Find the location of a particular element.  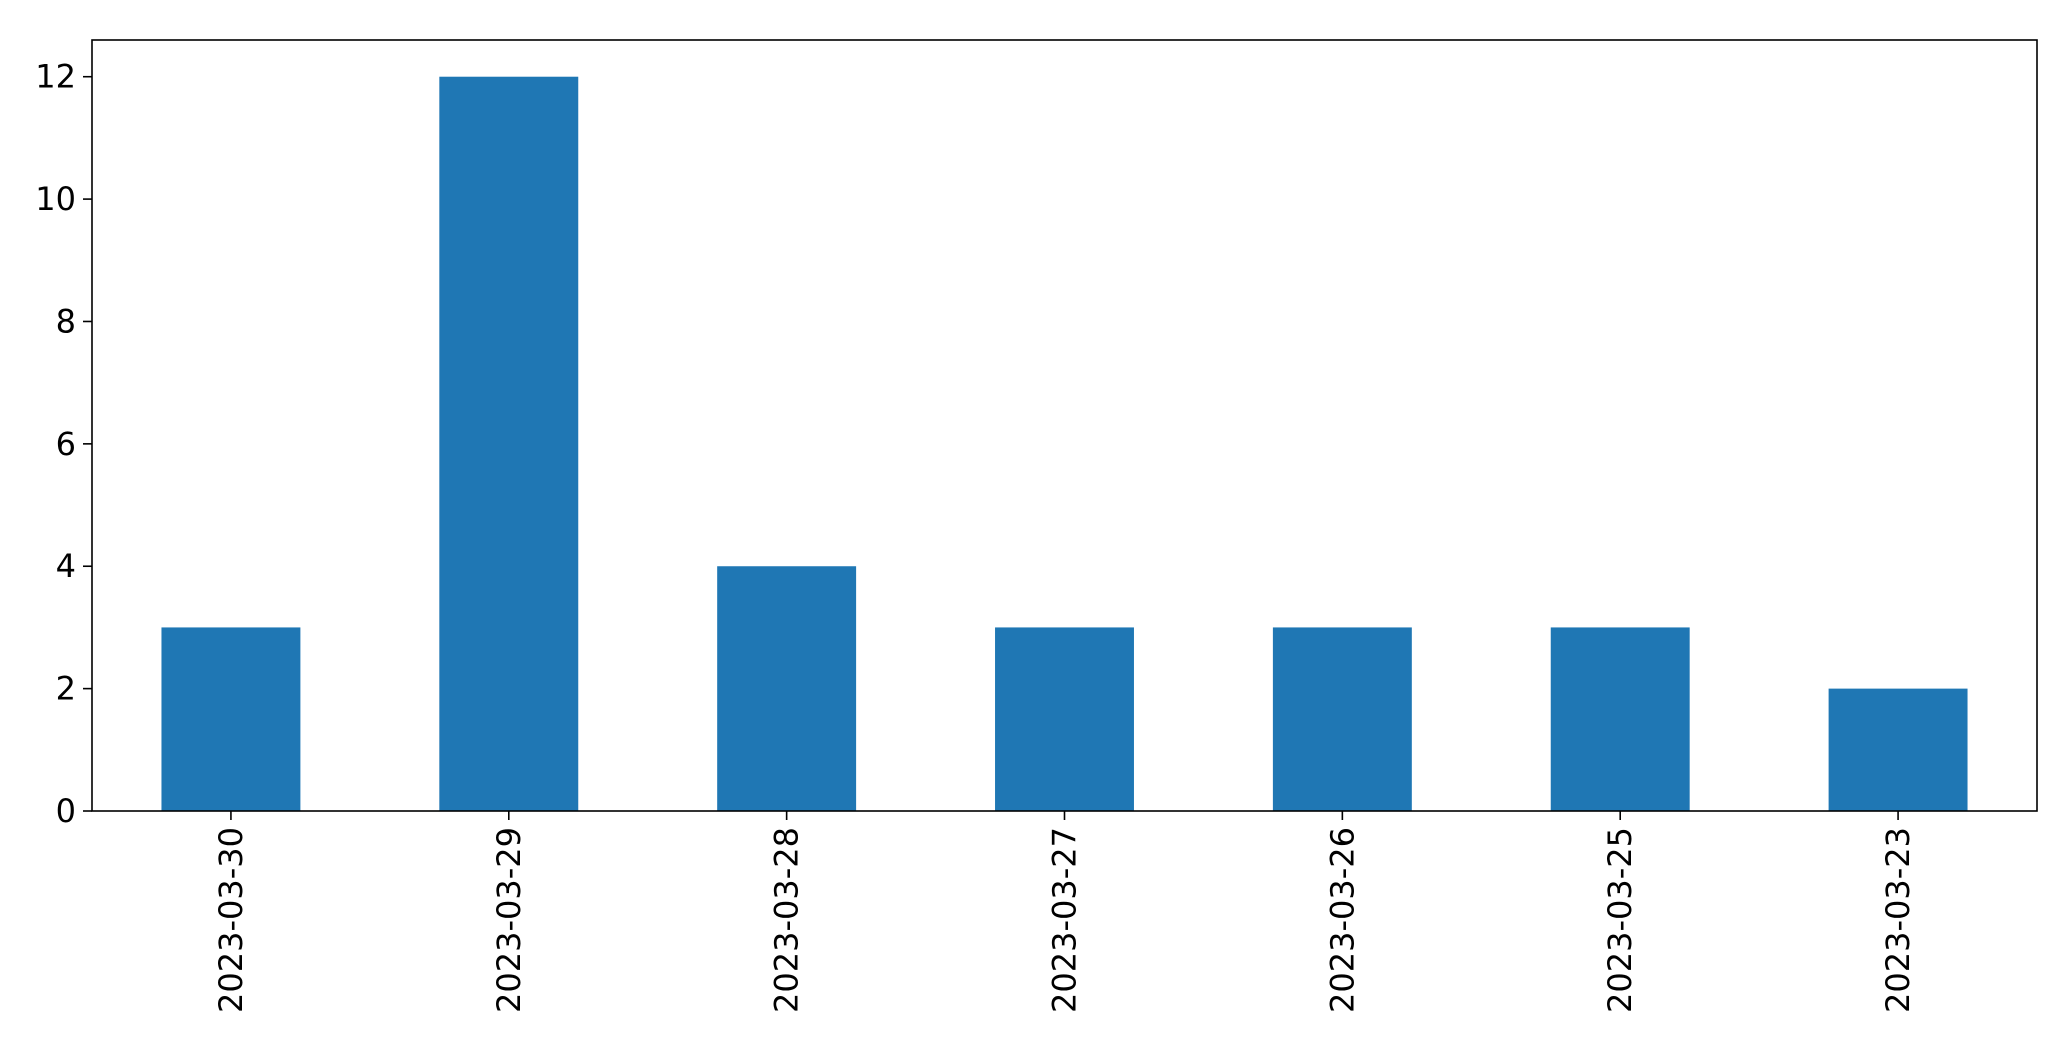

x-tick-label: 2023-03-29 is located at coordinates (509, 920).